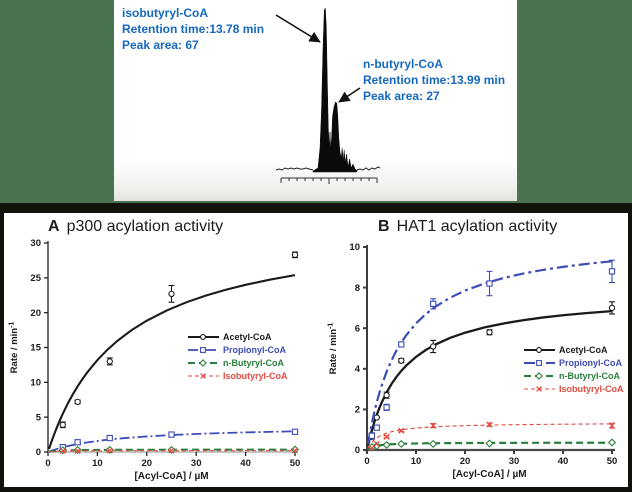 The image size is (632, 492). I want to click on svg-text: 4, so click(358, 369).